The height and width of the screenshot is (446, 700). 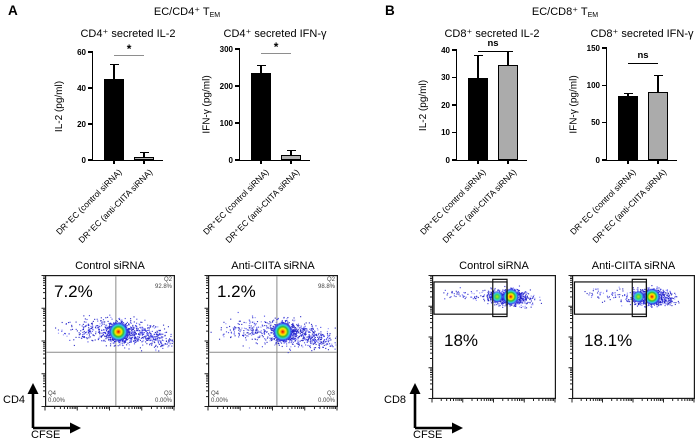 I want to click on panel-b-header: EC/CD8⁺ TEM, so click(x=565, y=12).